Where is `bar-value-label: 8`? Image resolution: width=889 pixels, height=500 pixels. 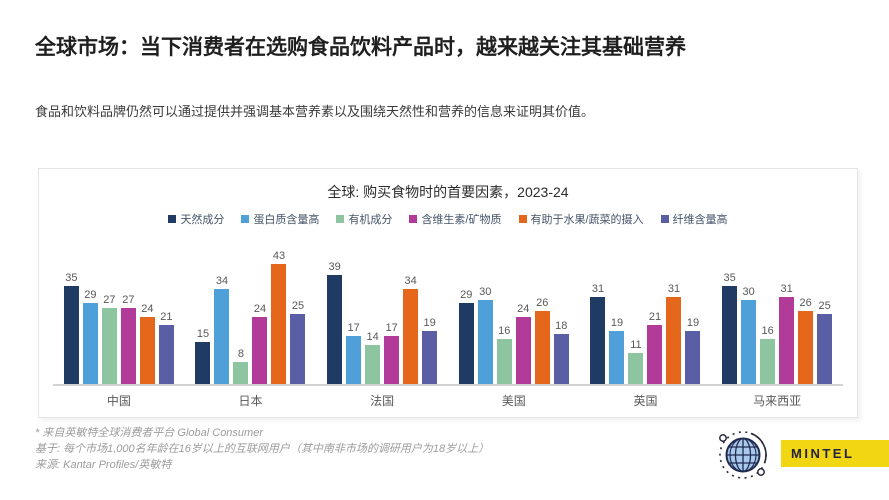 bar-value-label: 8 is located at coordinates (241, 353).